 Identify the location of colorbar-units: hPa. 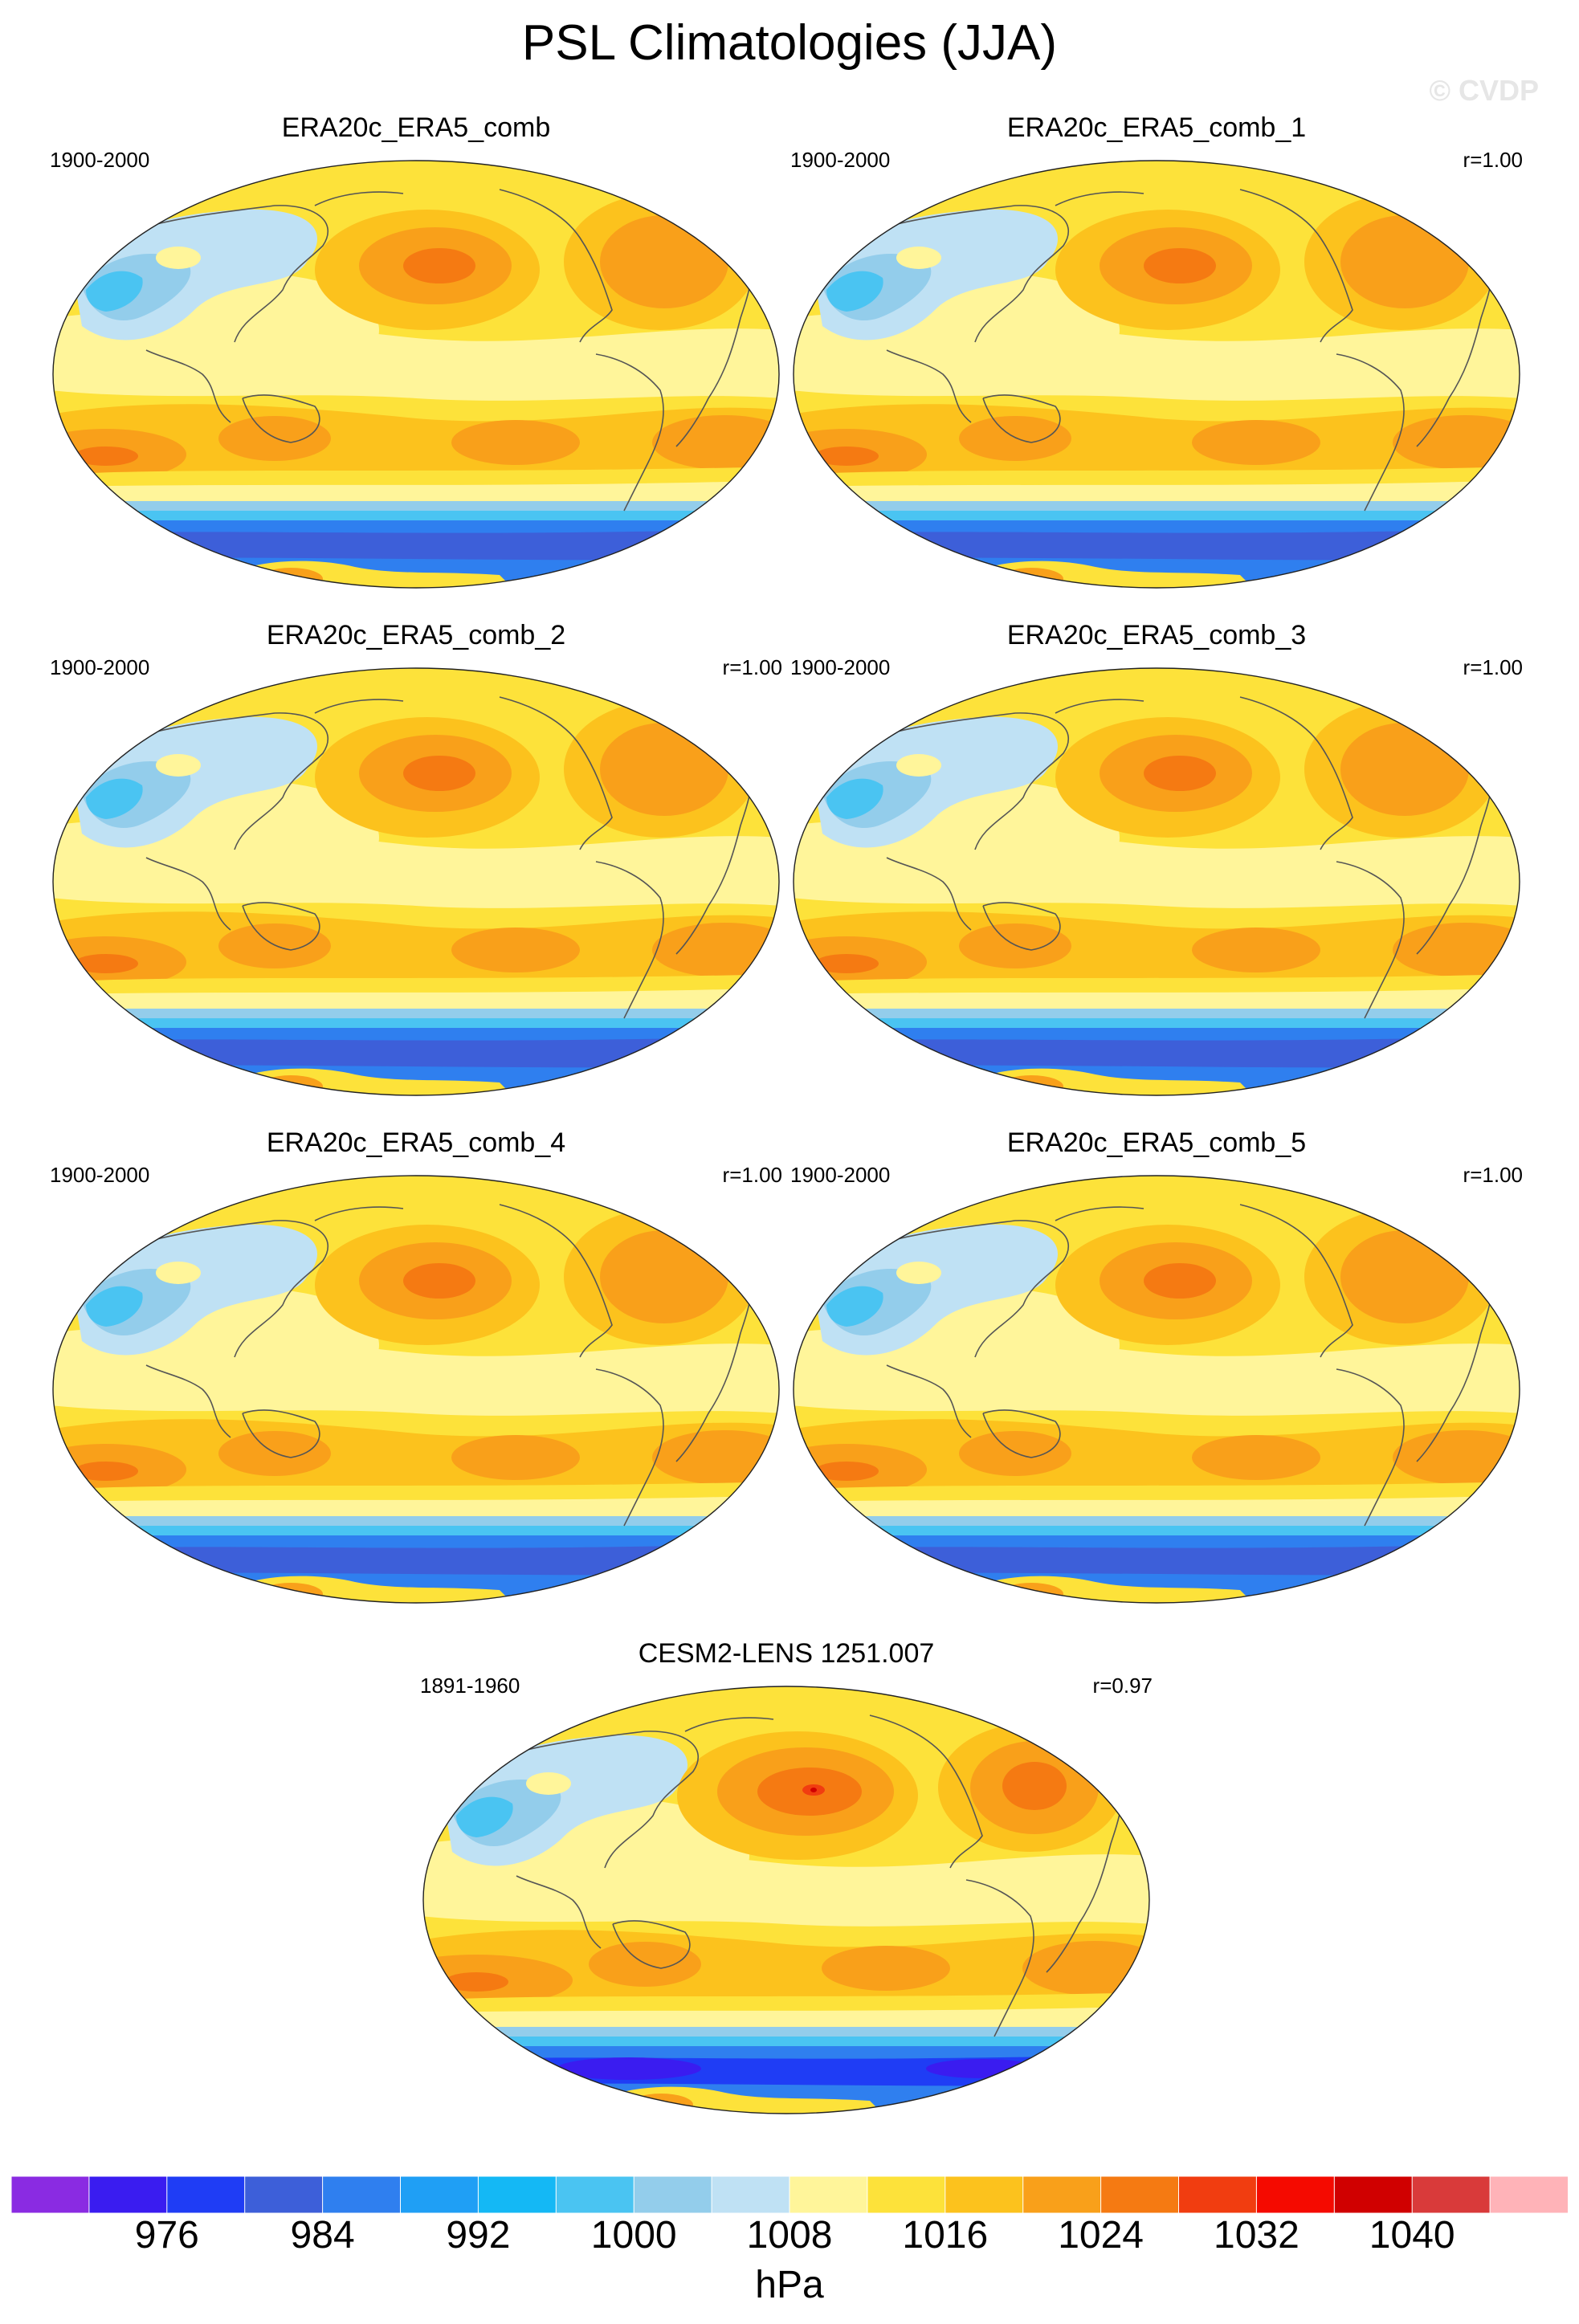
(789, 2285).